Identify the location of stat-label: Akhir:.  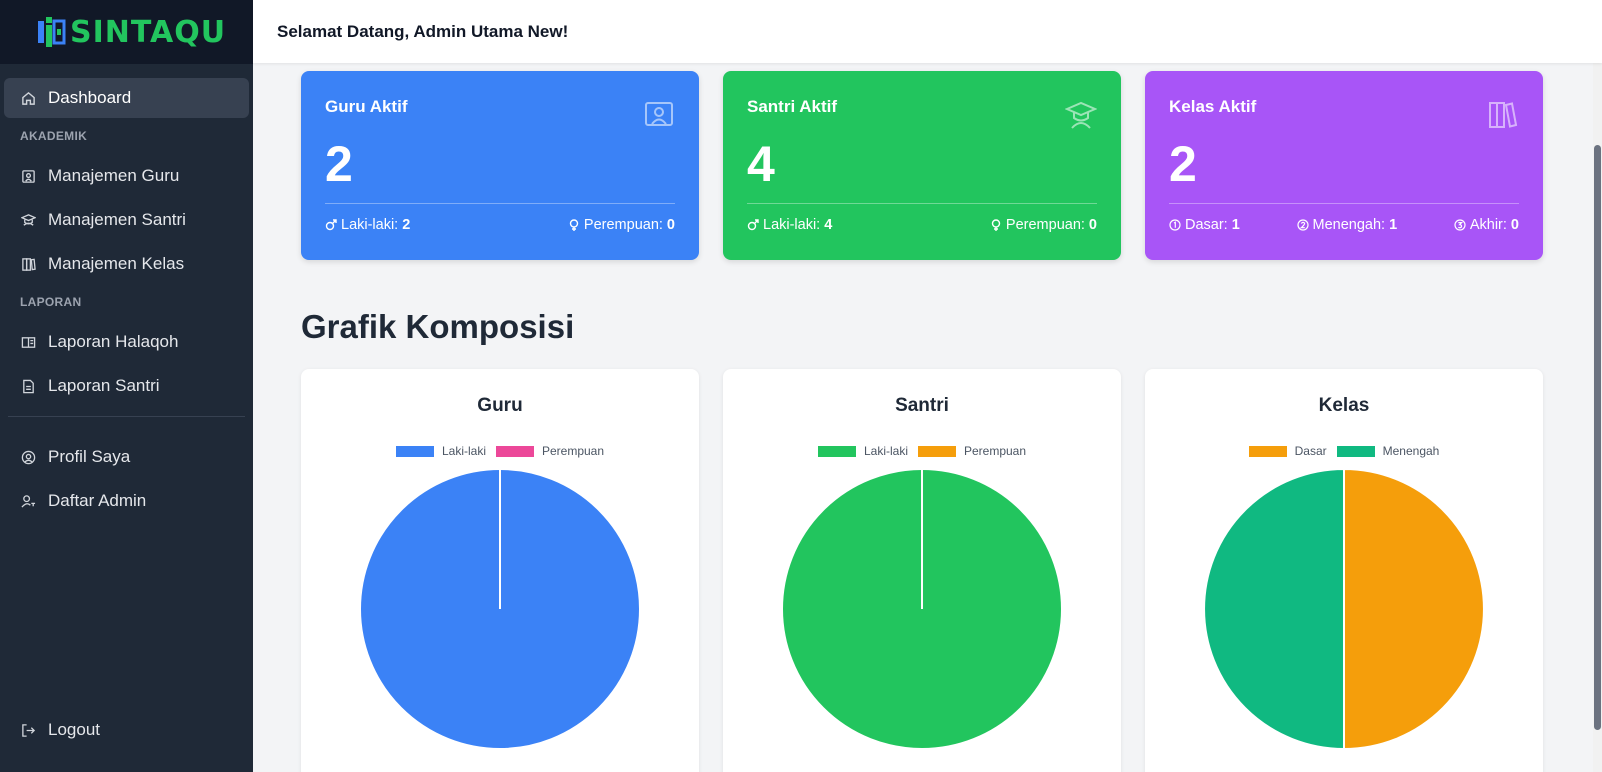
(1488, 225).